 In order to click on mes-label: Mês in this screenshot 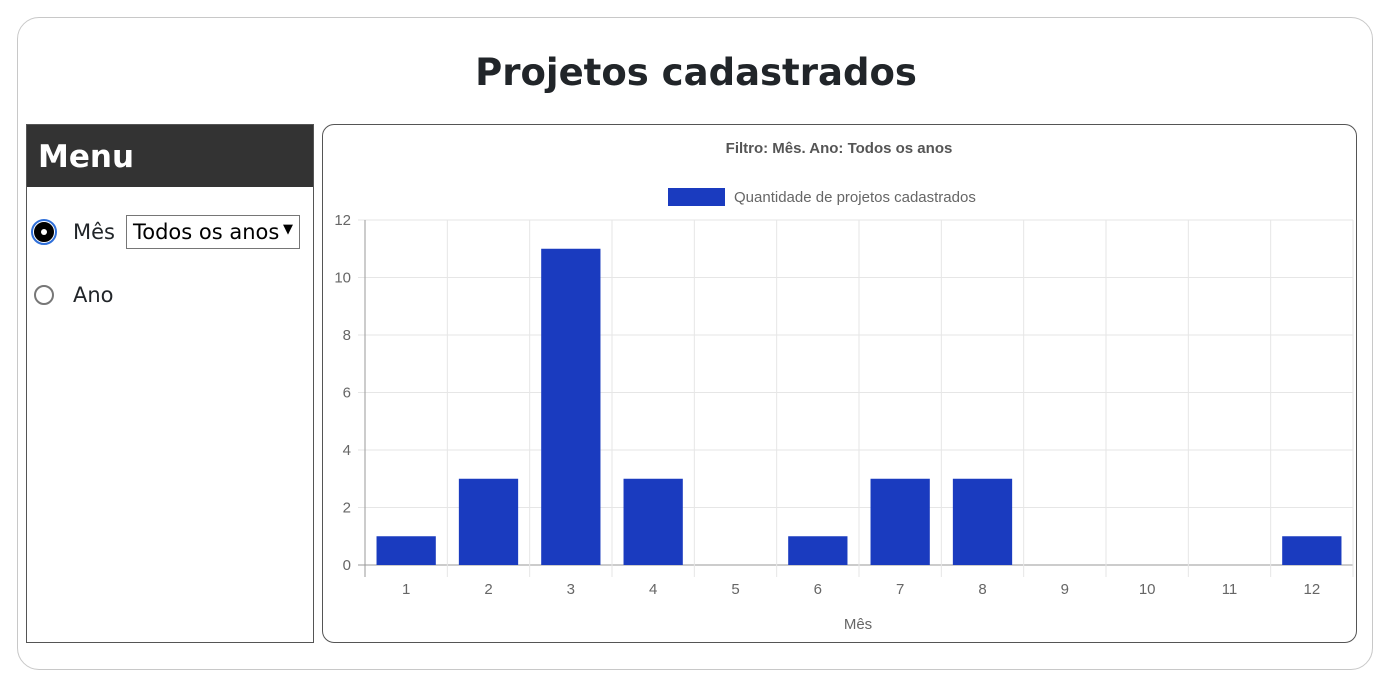, I will do `click(94, 232)`.